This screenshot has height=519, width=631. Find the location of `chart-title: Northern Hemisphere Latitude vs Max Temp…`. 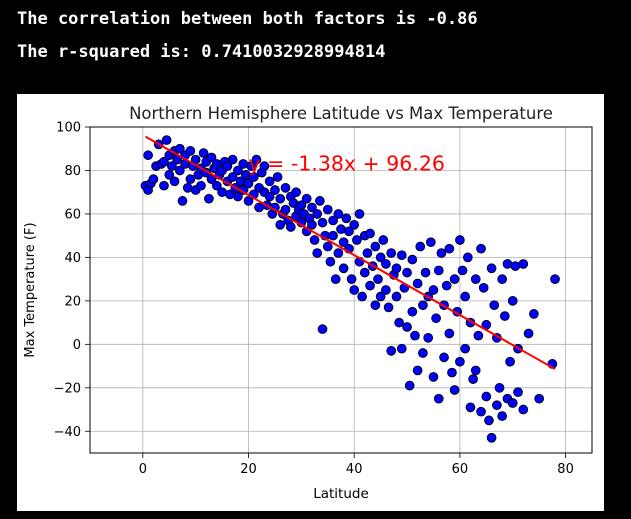

chart-title: Northern Hemisphere Latitude vs Max Temp… is located at coordinates (341, 113).